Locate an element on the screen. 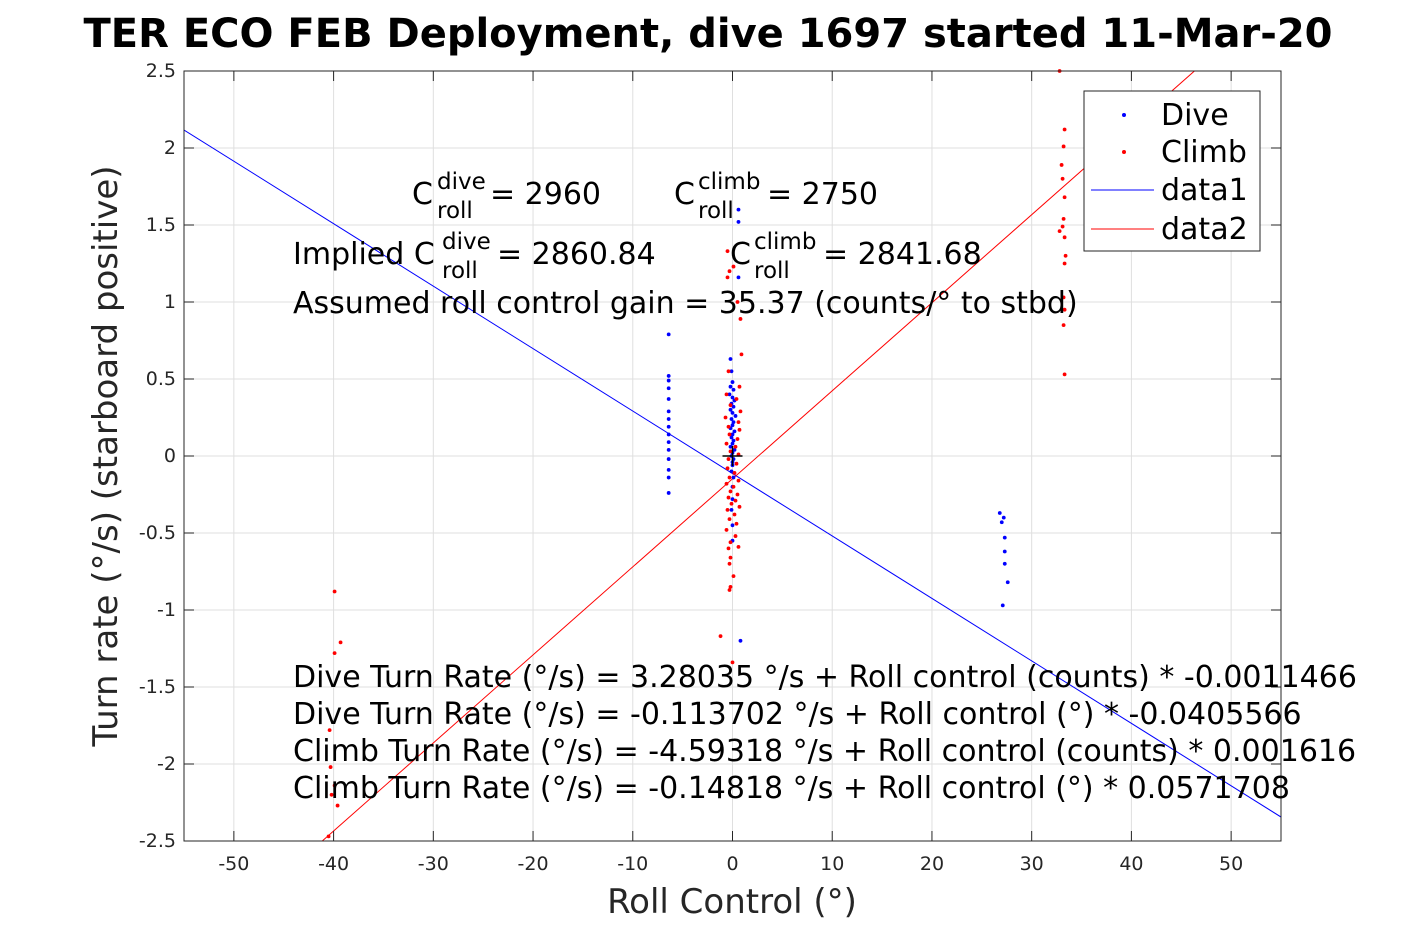 This screenshot has height=945, width=1417. x-tick-label: -10 is located at coordinates (632, 864).